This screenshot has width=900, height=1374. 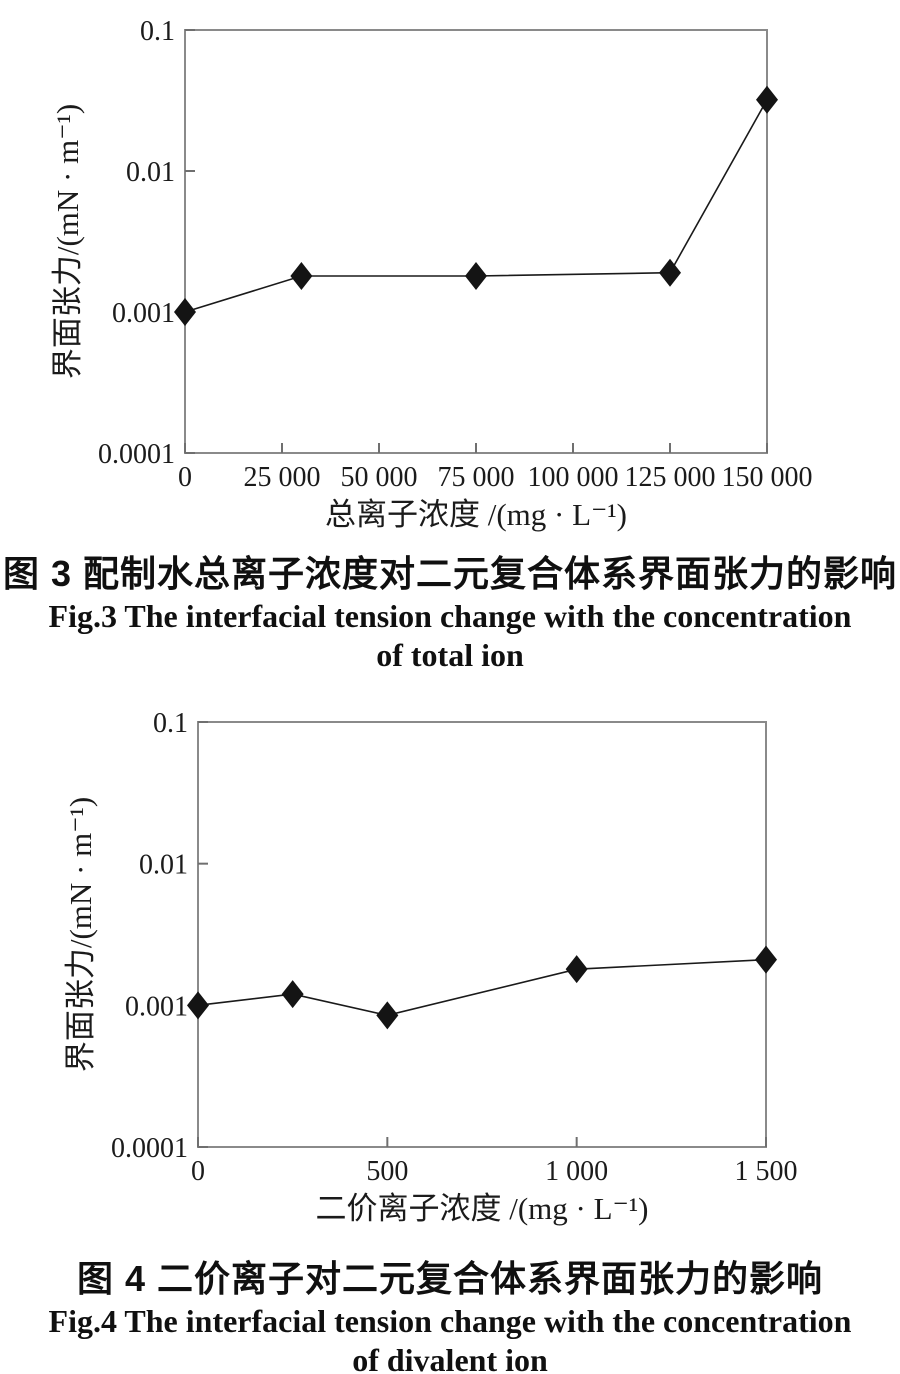 What do you see at coordinates (387, 1171) in the screenshot?
I see `x-tick-label: 500` at bounding box center [387, 1171].